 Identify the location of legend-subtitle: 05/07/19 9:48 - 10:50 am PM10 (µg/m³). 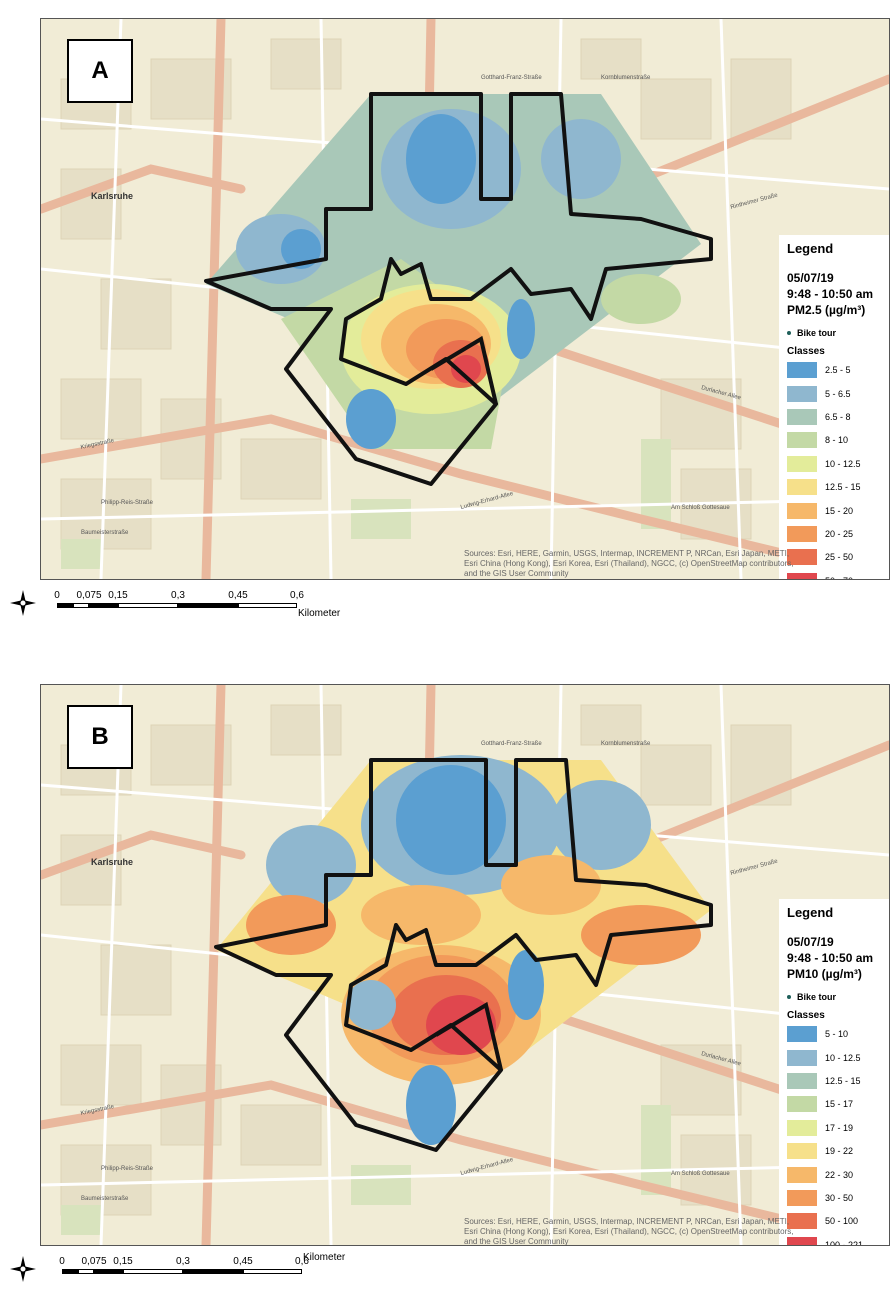
(838, 958).